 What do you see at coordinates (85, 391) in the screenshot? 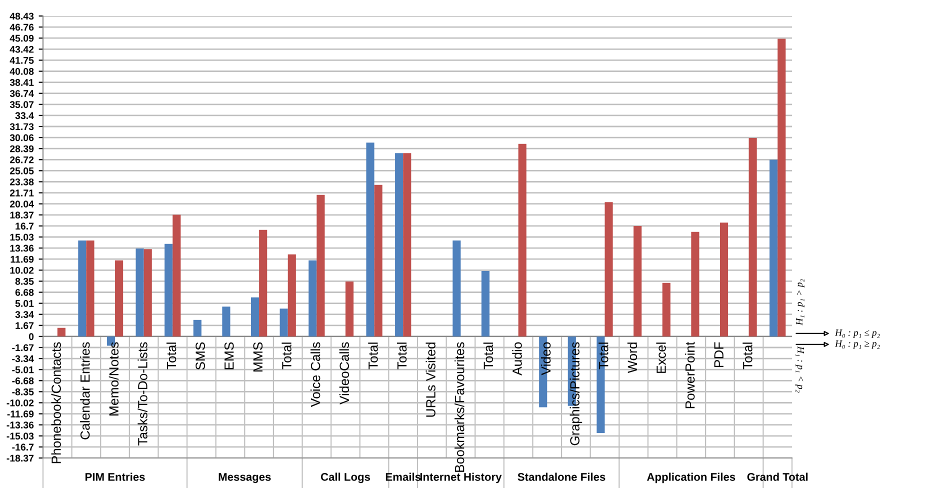
I see `x-tick-label: Calendar Entries` at bounding box center [85, 391].